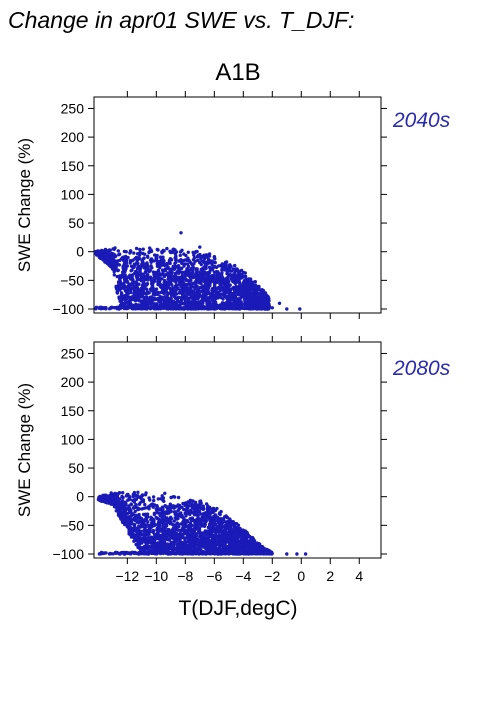 The image size is (501, 709). Describe the element at coordinates (197, 271) in the screenshot. I see `scatter-points` at that location.